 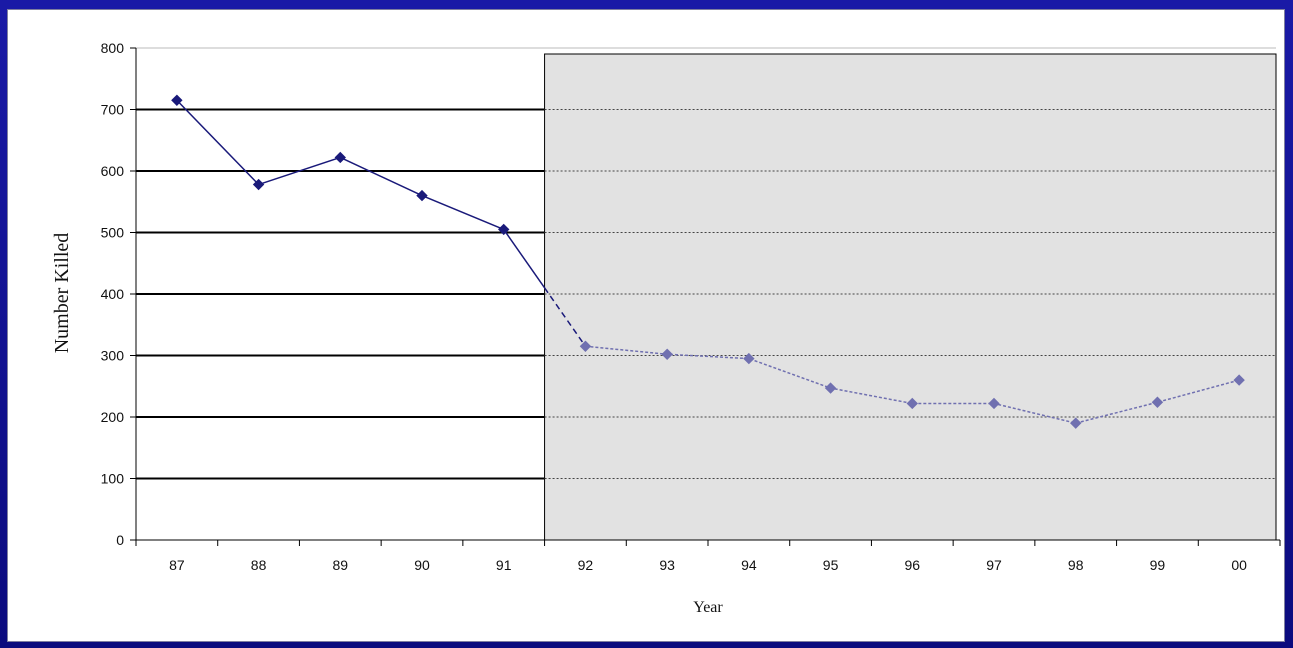 I want to click on y-tick-label: 500, so click(x=113, y=233).